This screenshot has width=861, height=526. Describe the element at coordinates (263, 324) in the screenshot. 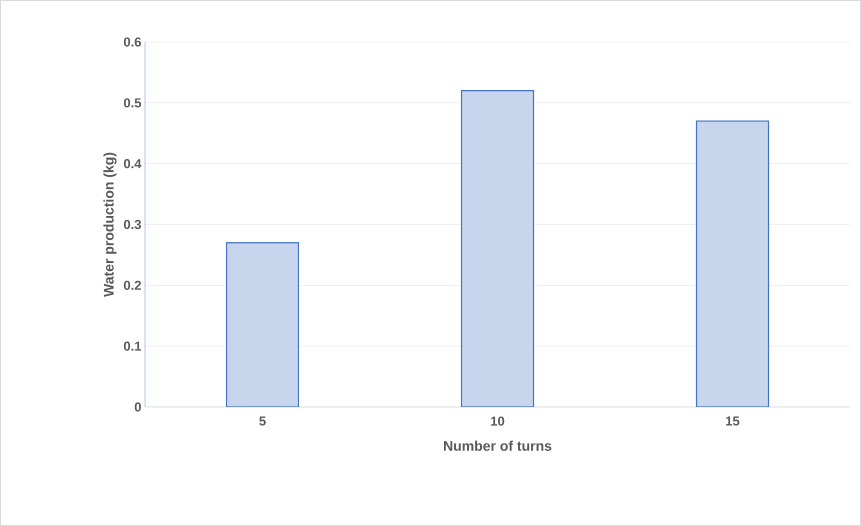

I see `bar` at that location.